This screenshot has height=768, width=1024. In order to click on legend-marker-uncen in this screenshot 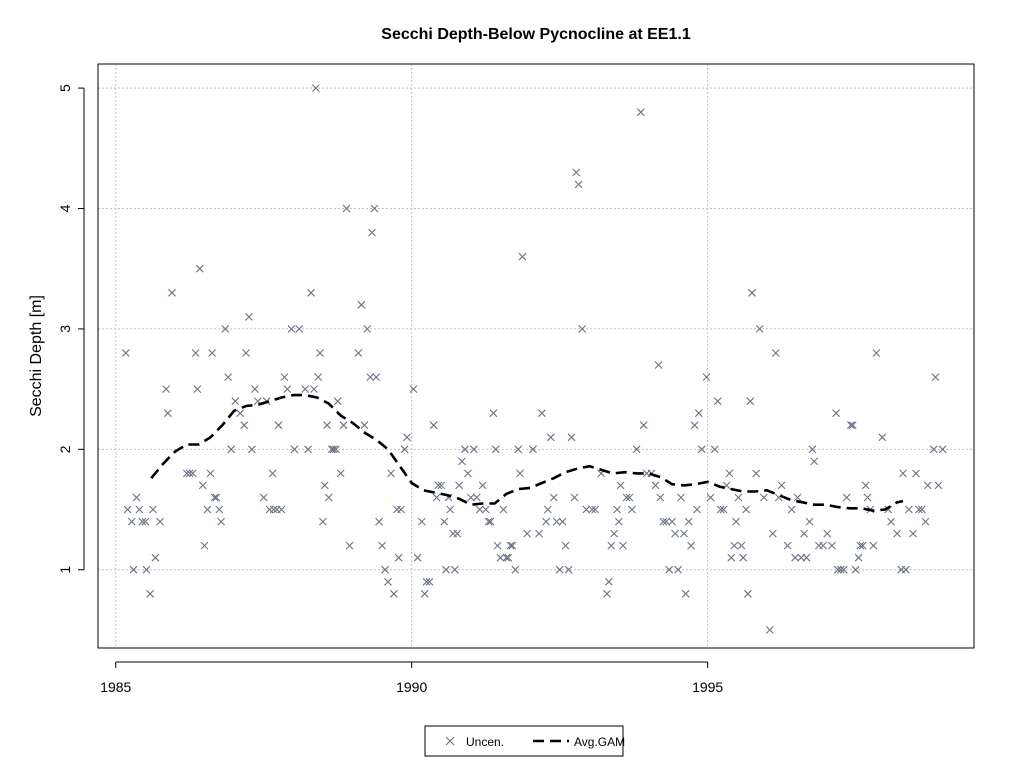, I will do `click(450, 741)`.